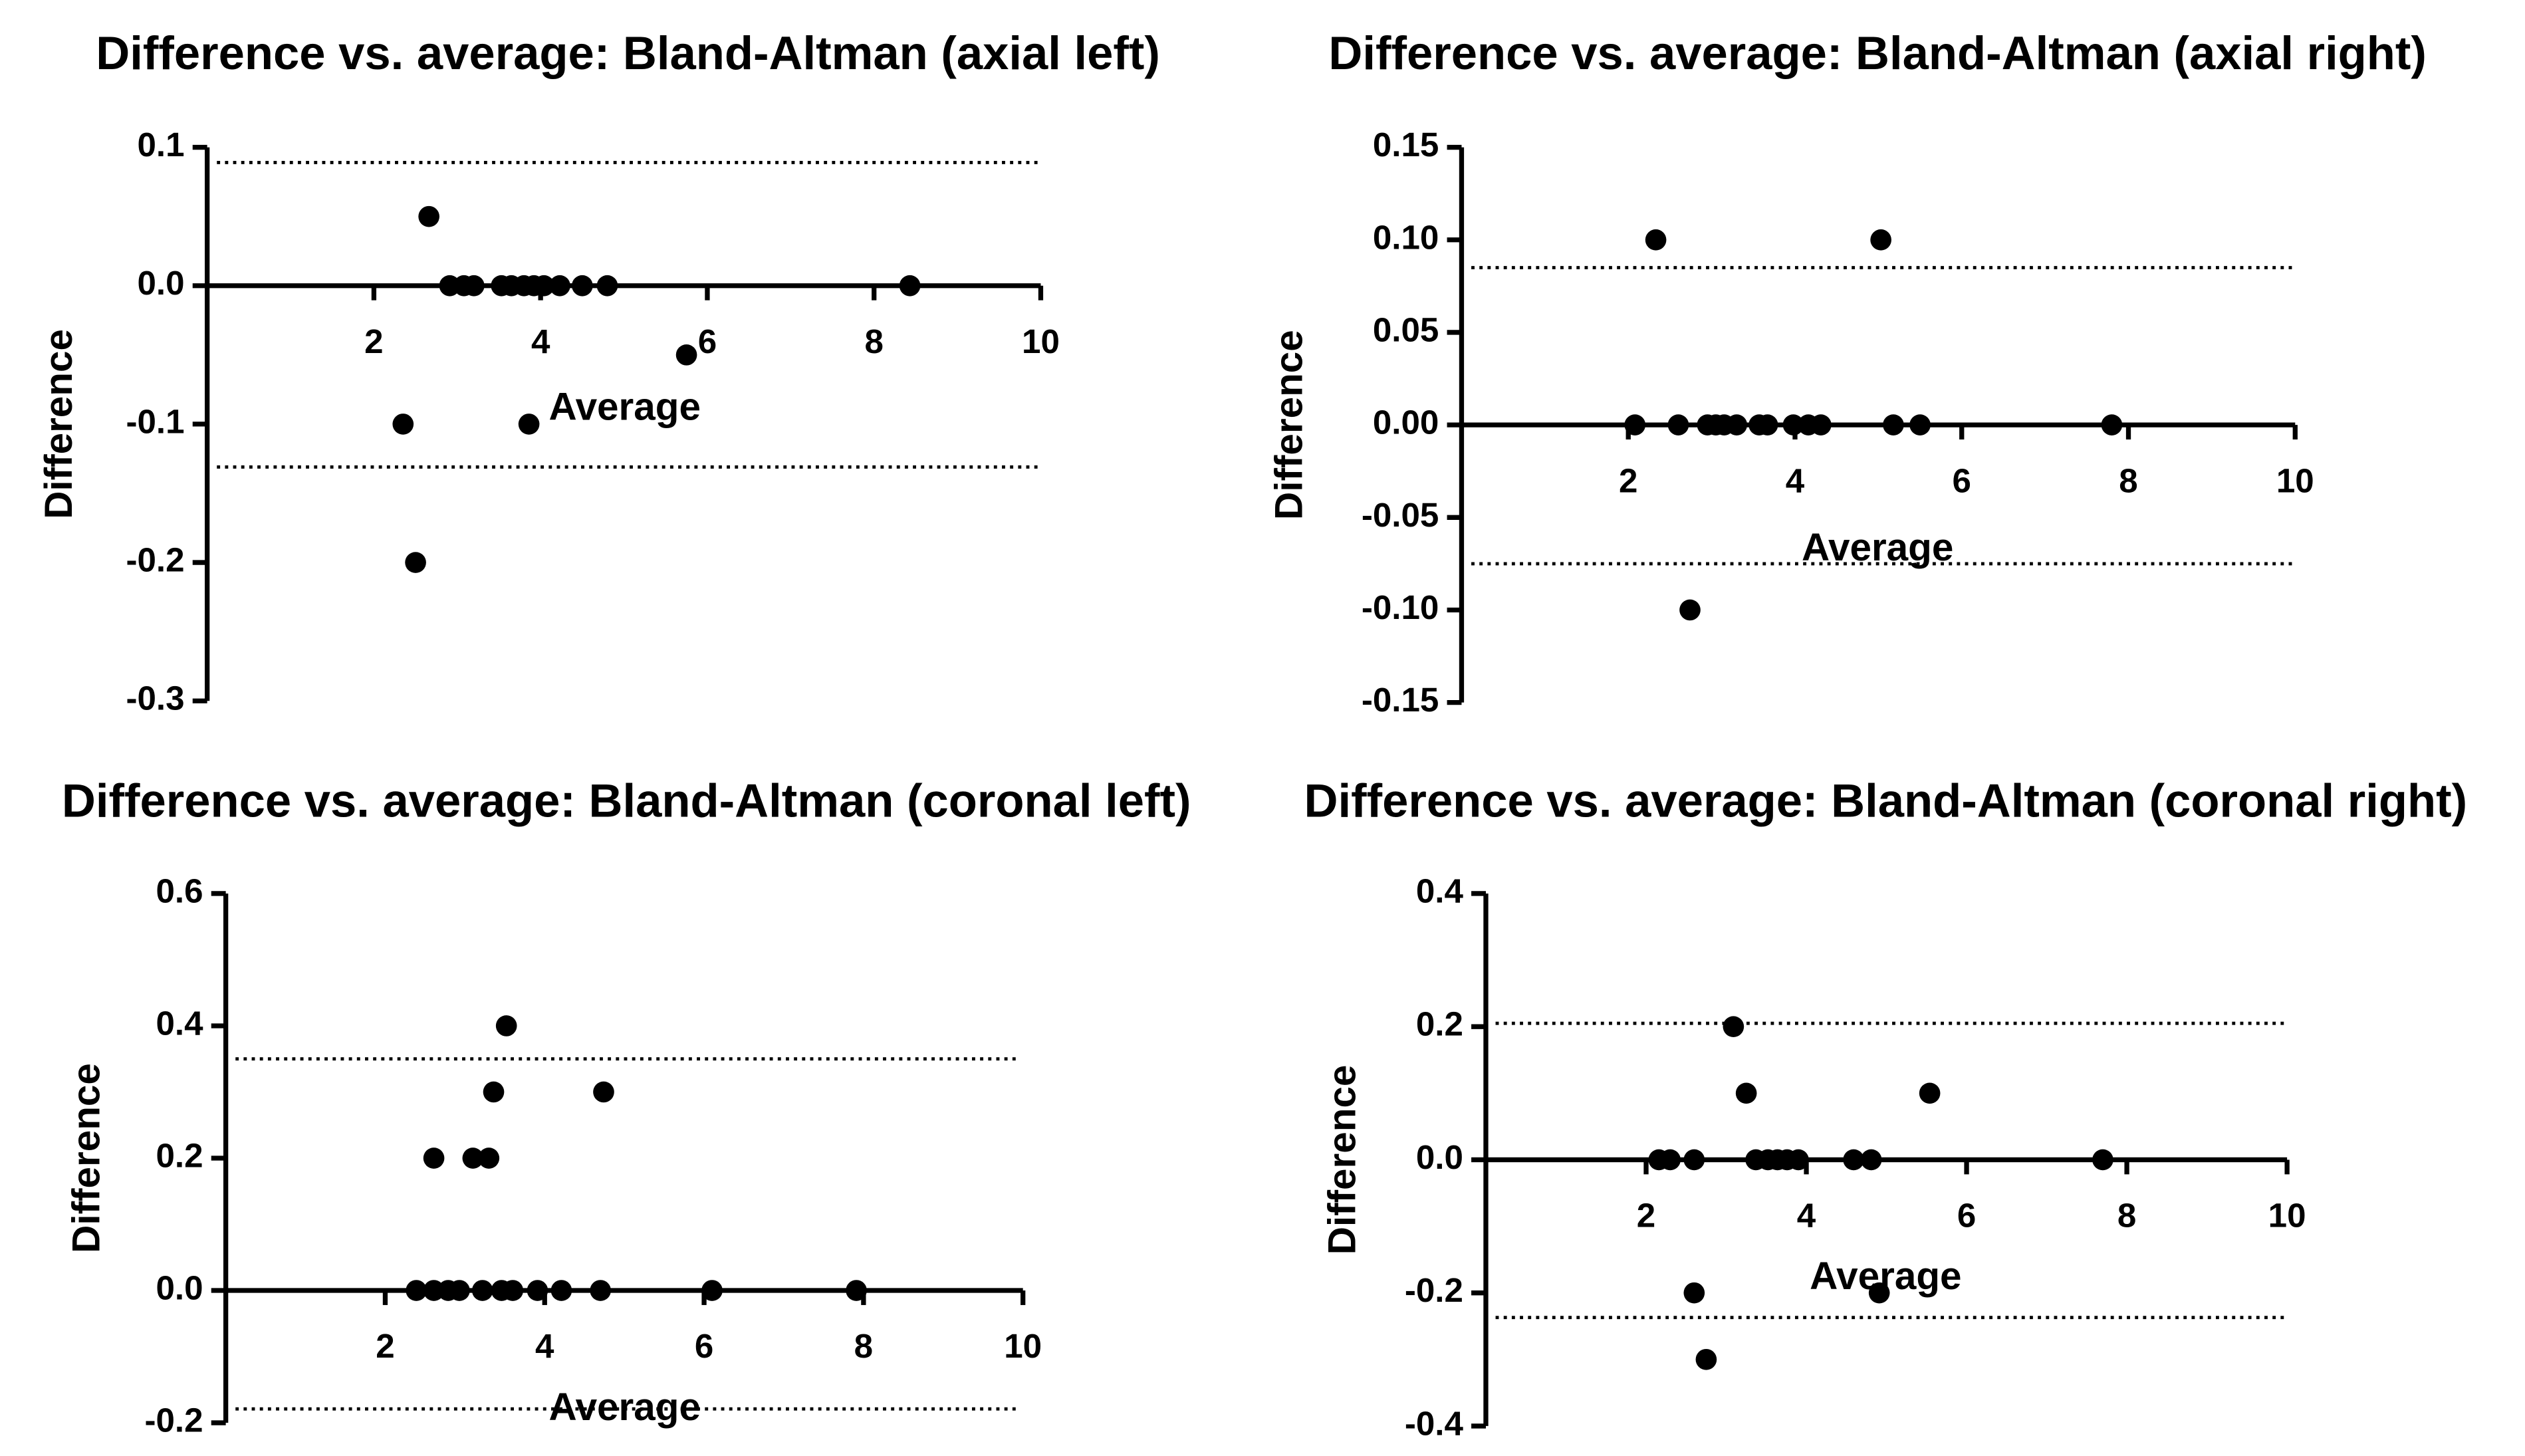 The width and height of the screenshot is (2525, 1456). Describe the element at coordinates (179, 891) in the screenshot. I see `y-tick-label: 0.6` at that location.